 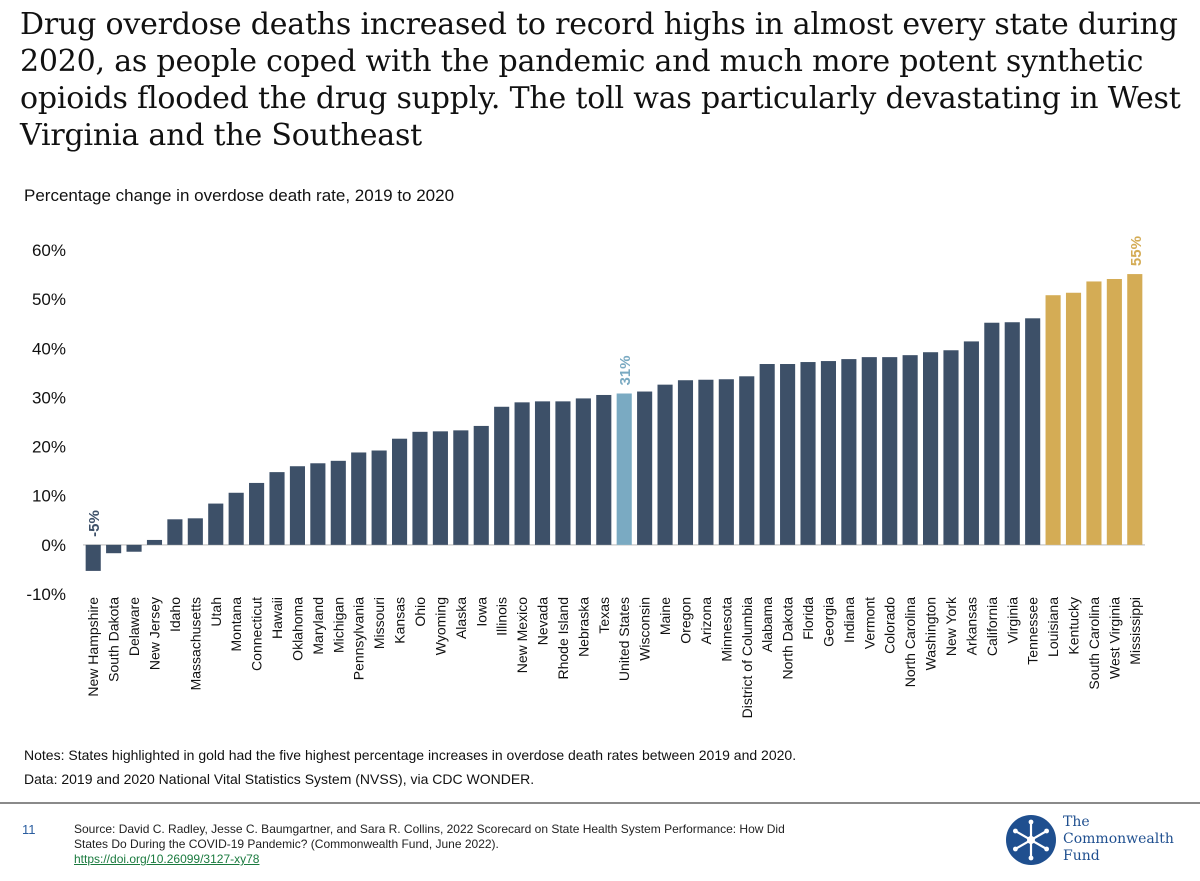 I want to click on x-category-label: Louisiana, so click(x=1053, y=627).